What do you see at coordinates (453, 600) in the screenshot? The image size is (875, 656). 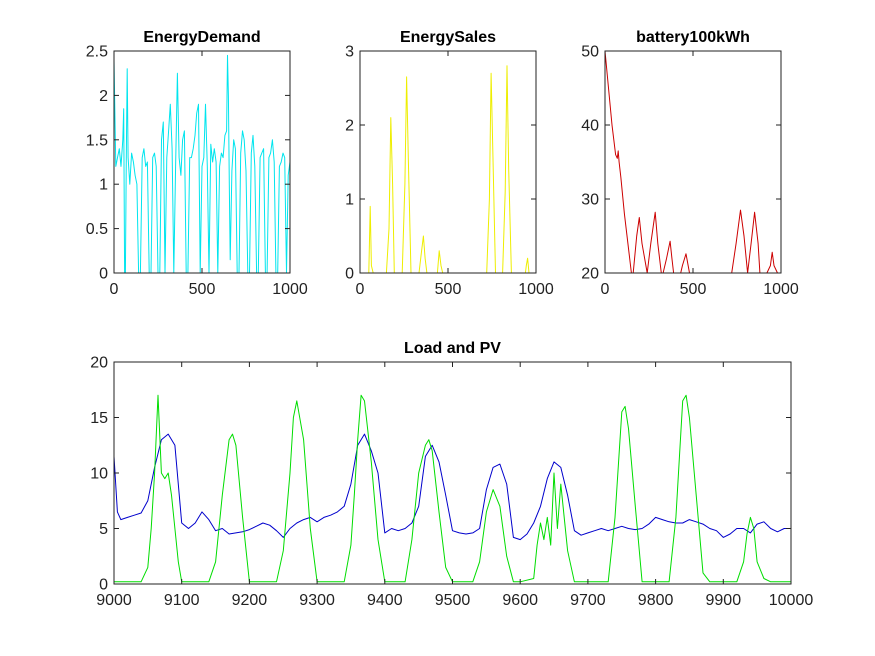 I see `x-tick-label: 9500` at bounding box center [453, 600].